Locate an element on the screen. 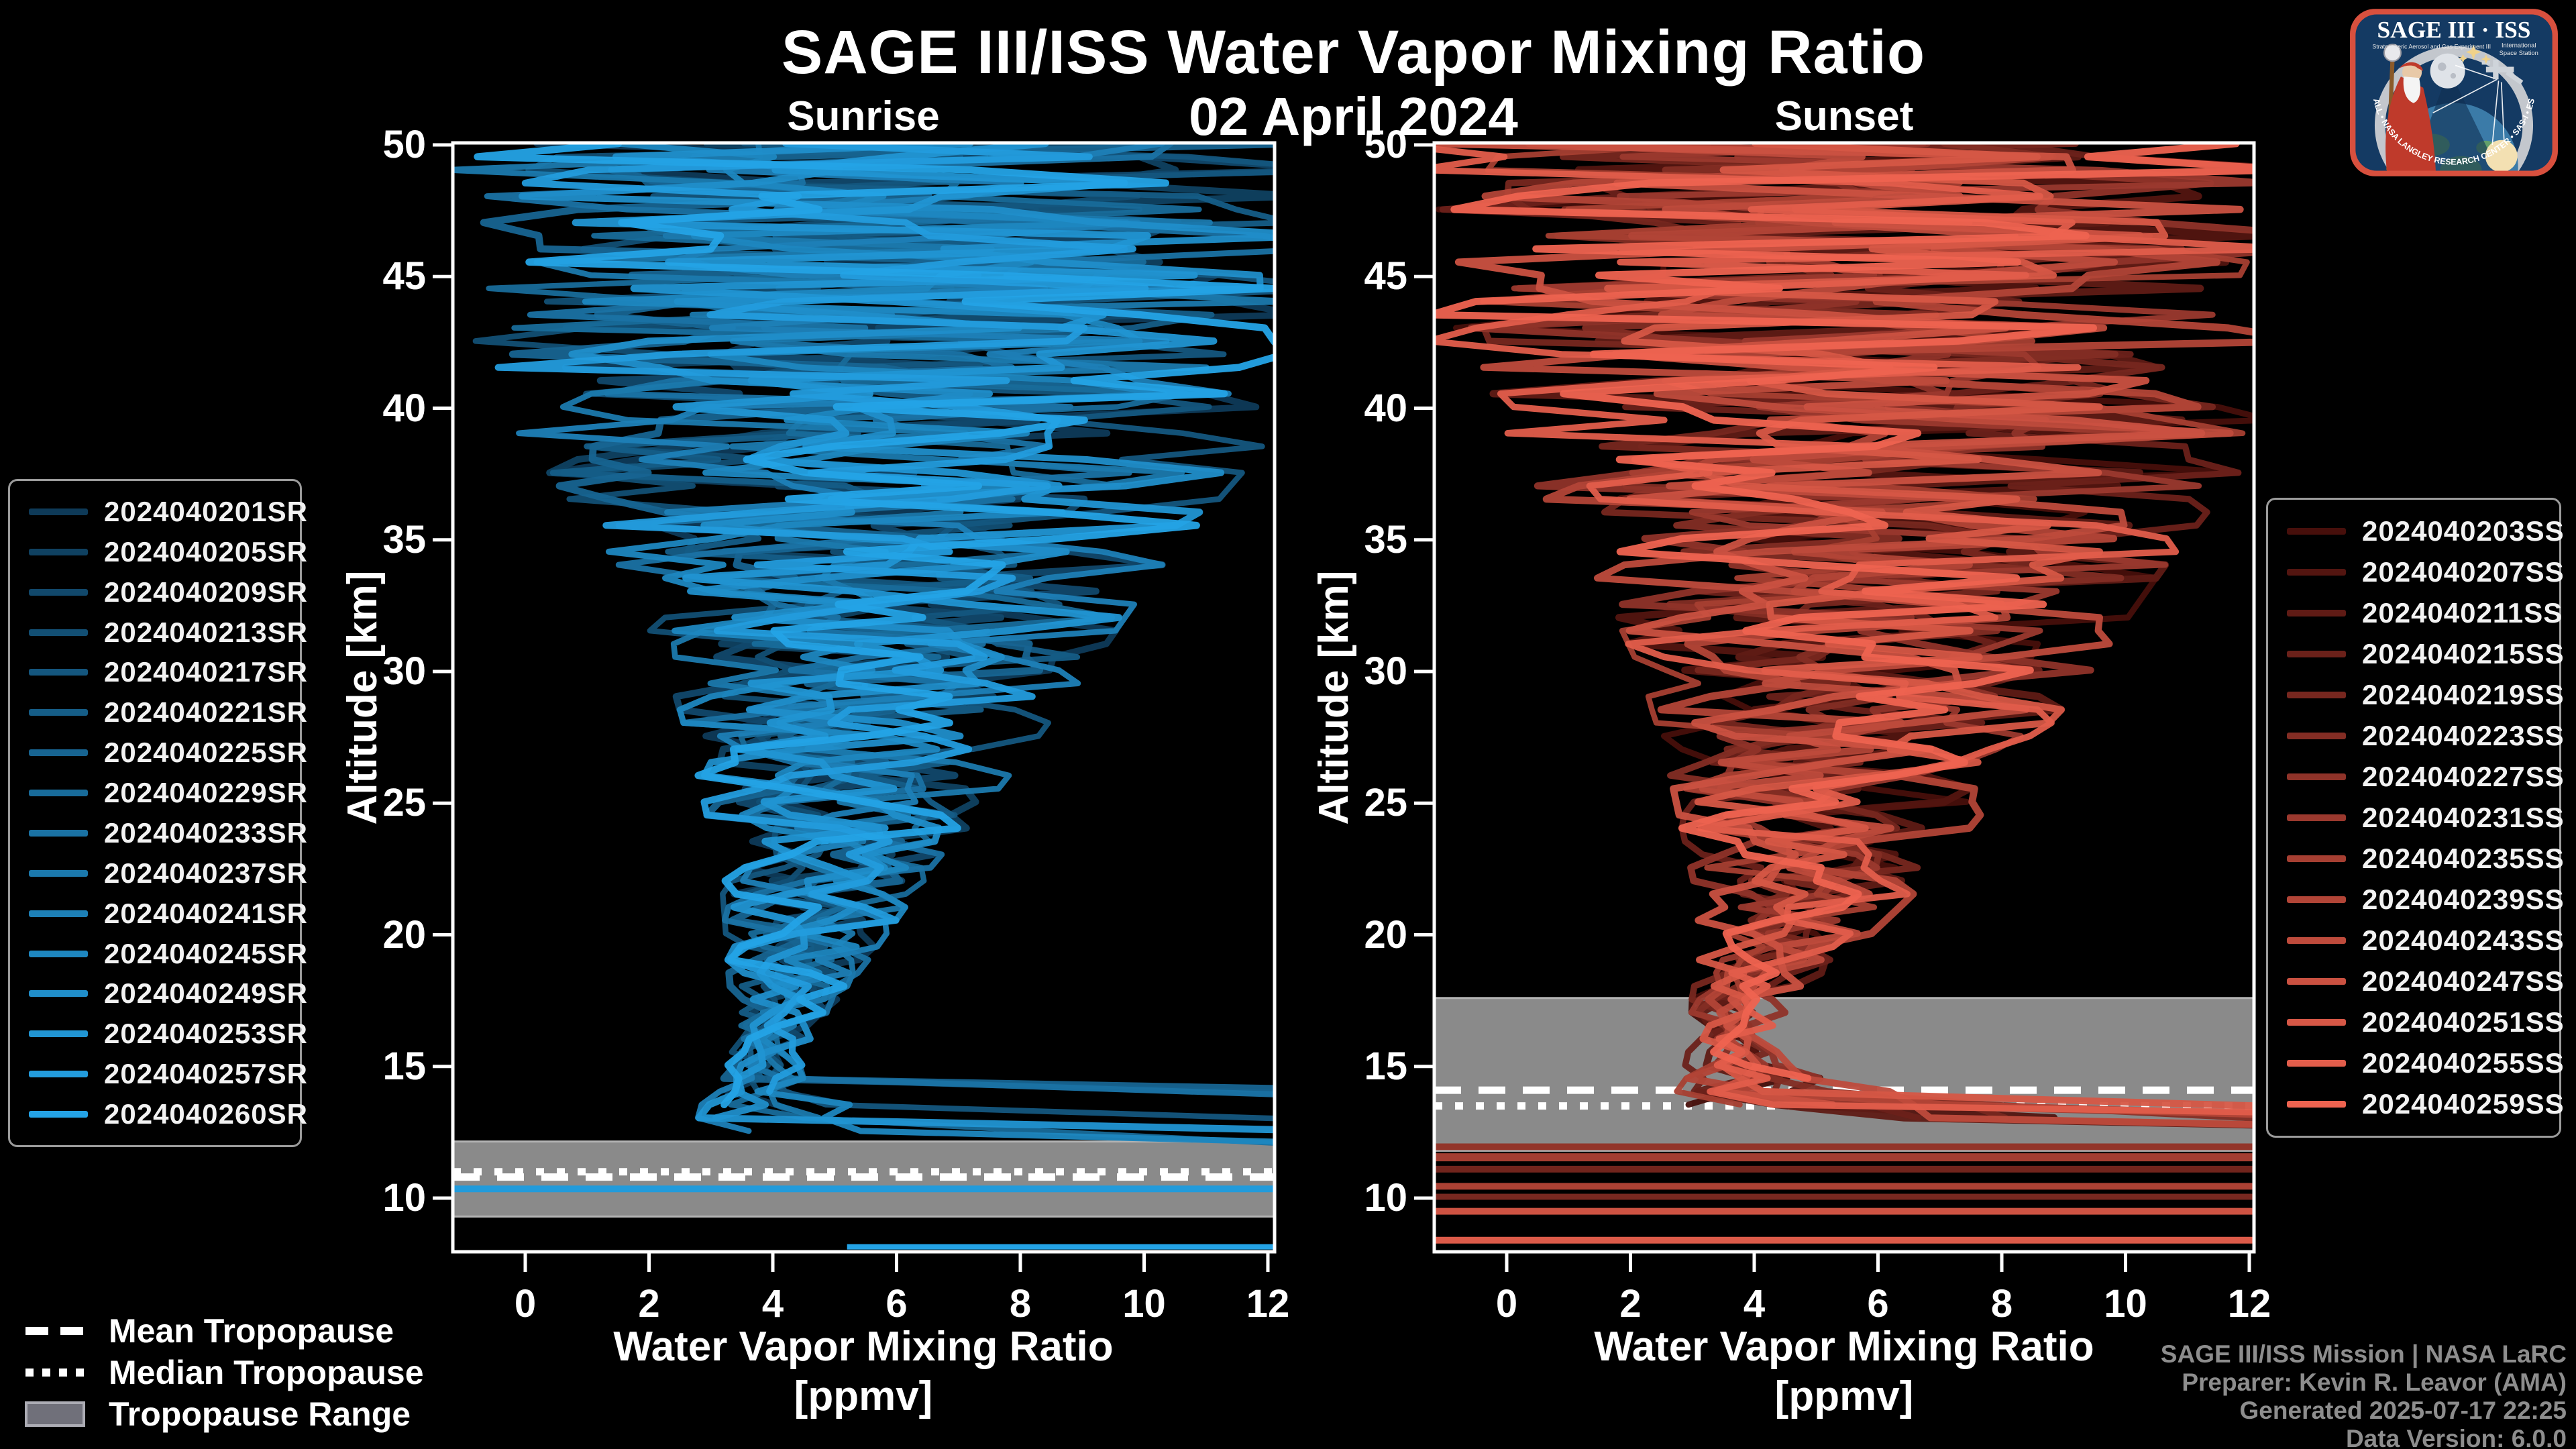 This screenshot has width=2576, height=1449. x-tick-label: 0 is located at coordinates (525, 1304).